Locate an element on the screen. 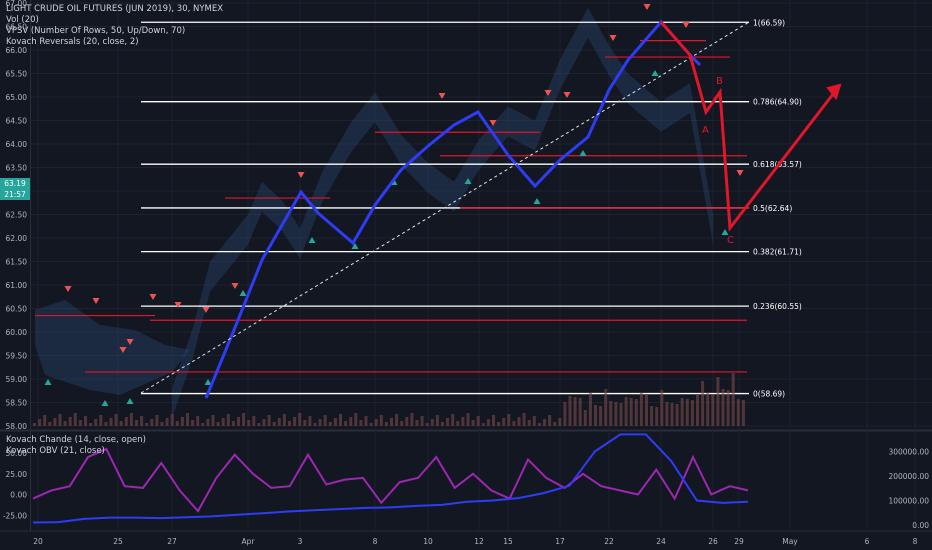 The image size is (932, 550). time-tick-label: May is located at coordinates (790, 541).